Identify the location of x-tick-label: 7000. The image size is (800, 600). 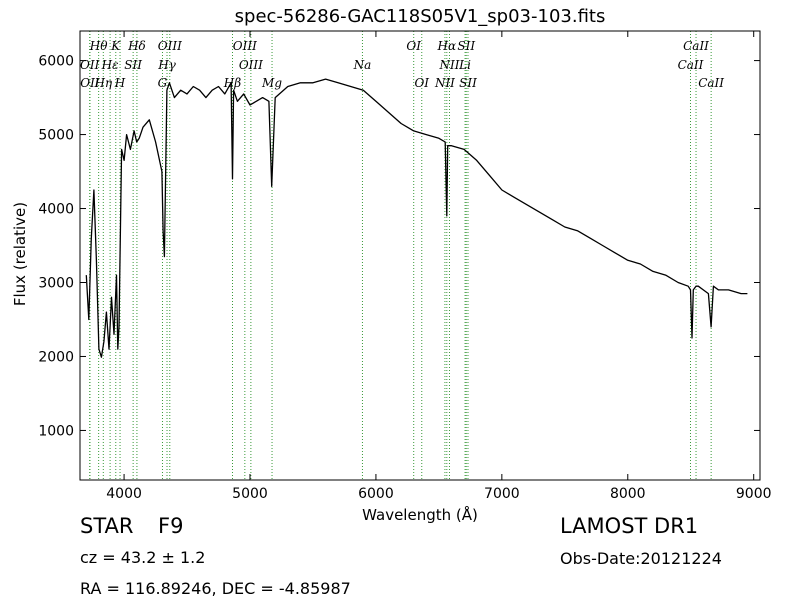
(502, 494).